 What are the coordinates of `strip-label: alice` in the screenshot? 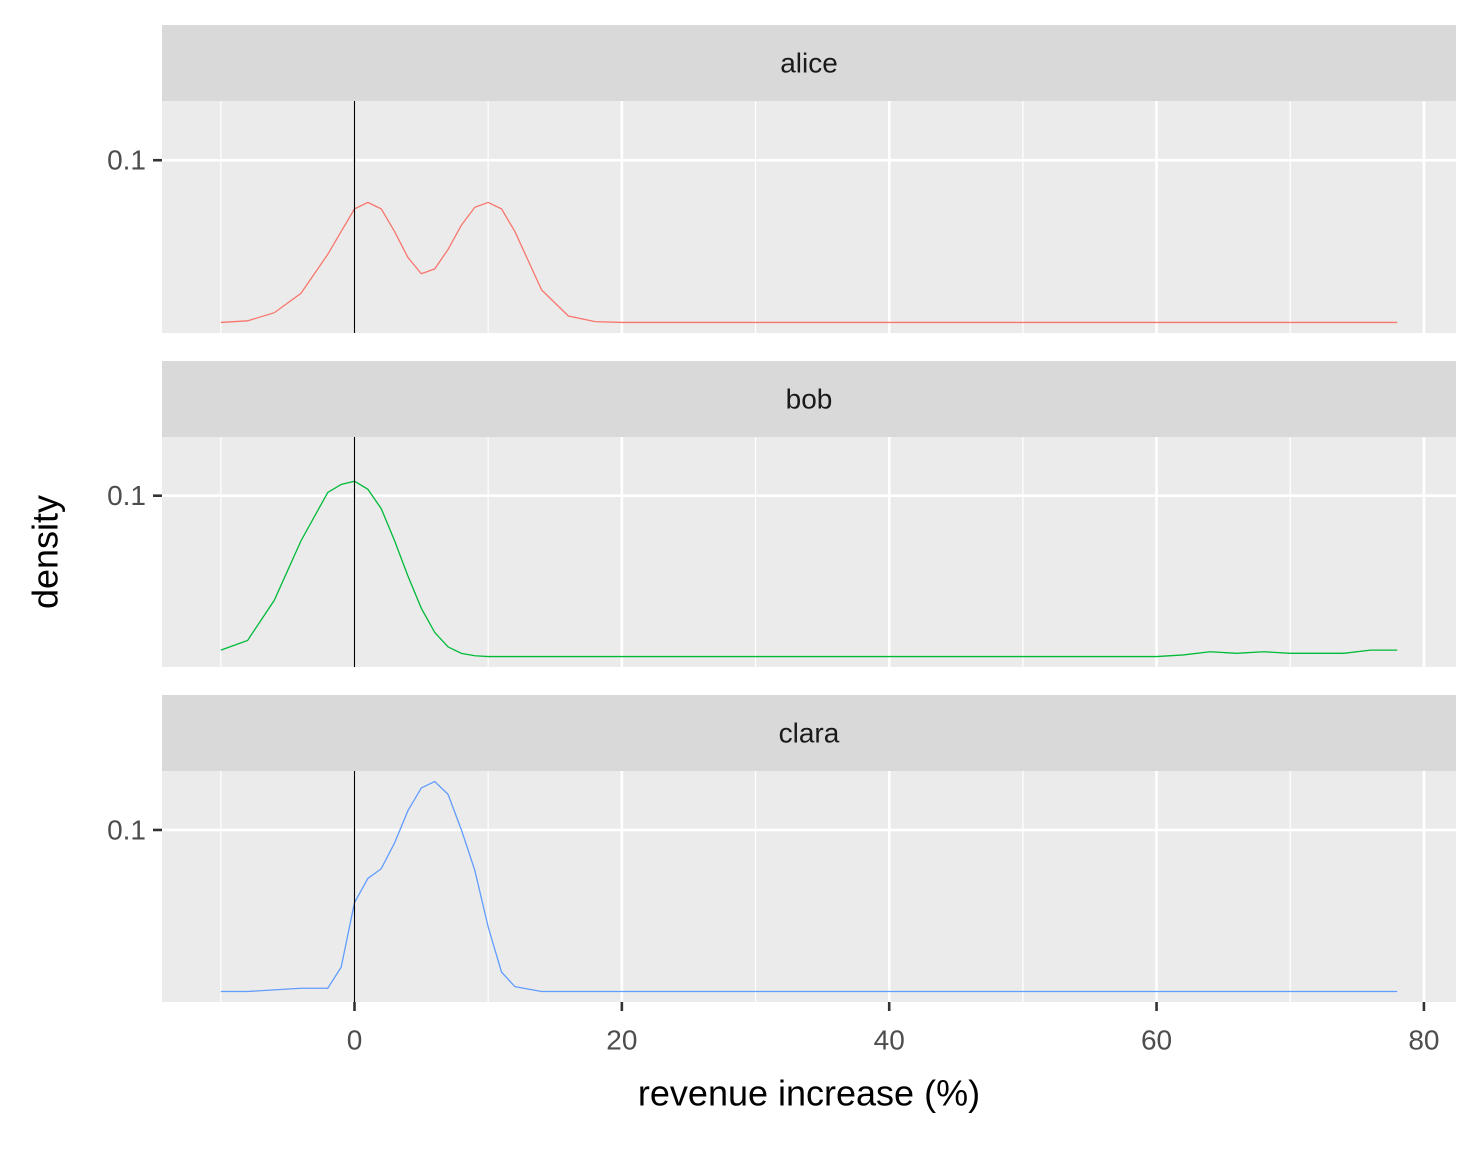 It's located at (809, 62).